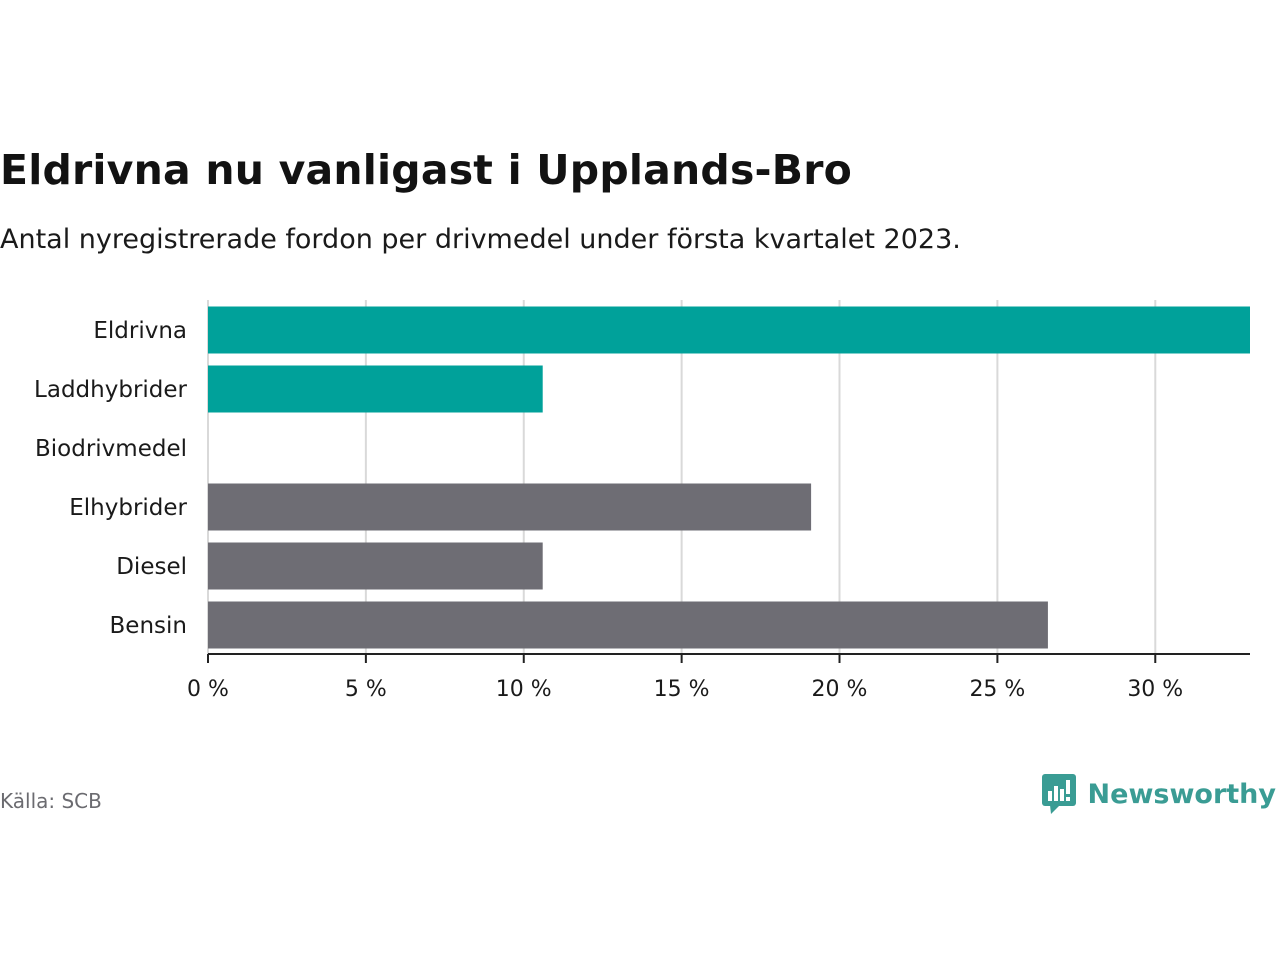 This screenshot has width=1280, height=960. Describe the element at coordinates (1181, 794) in the screenshot. I see `brand-name: Newsworthy` at that location.